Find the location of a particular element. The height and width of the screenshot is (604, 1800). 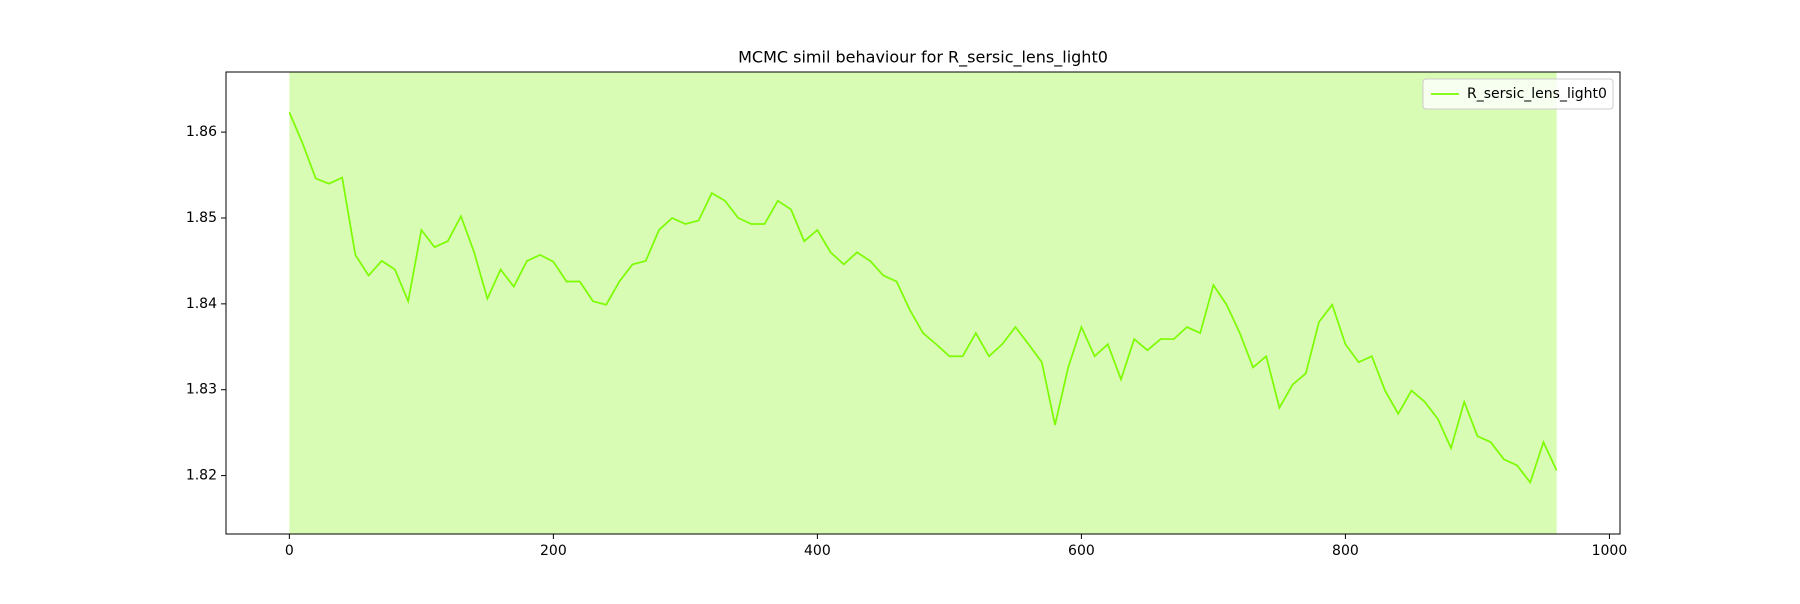

legend: R_sersic_lens_light0 is located at coordinates (1518, 94).